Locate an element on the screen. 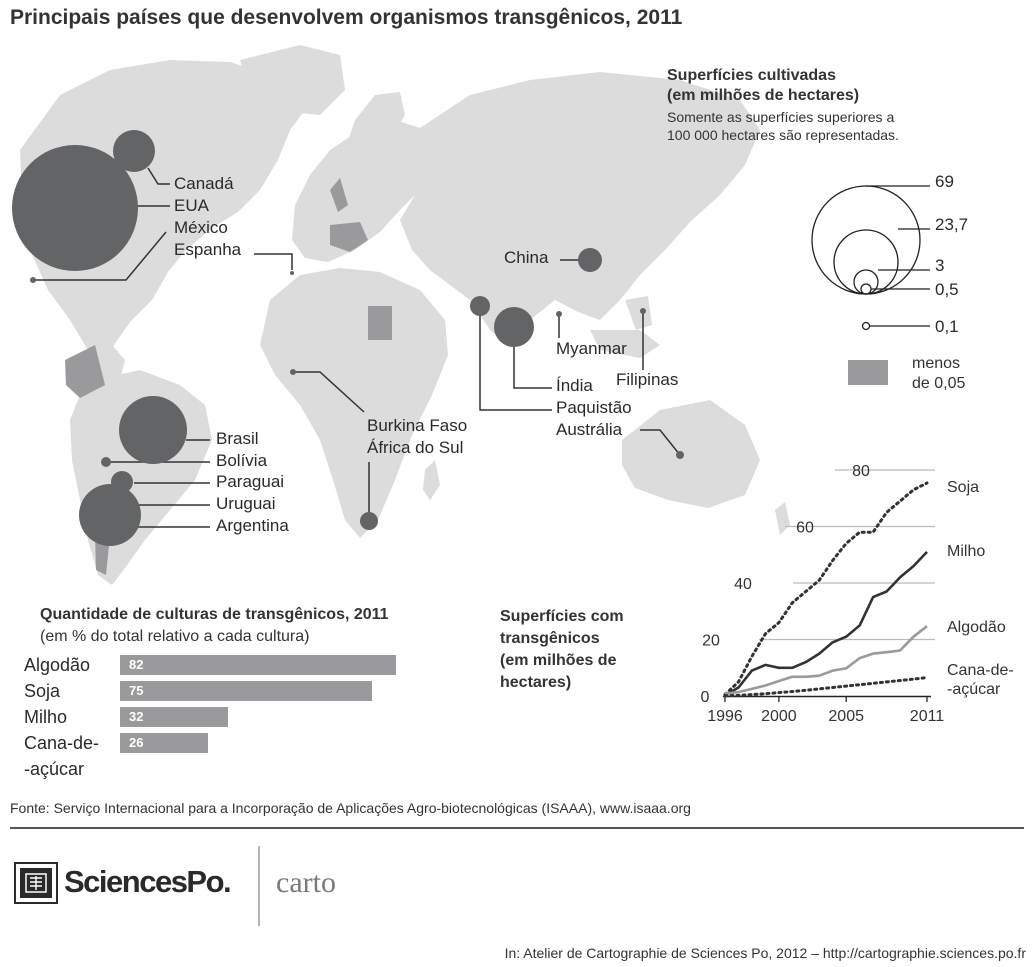 The height and width of the screenshot is (967, 1034). y-tick-label: 20 is located at coordinates (711, 641).